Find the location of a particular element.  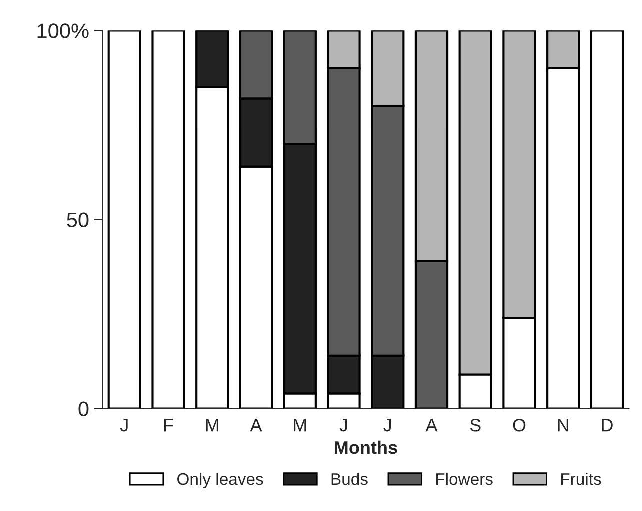

y-tick-label: 0 is located at coordinates (83, 409).